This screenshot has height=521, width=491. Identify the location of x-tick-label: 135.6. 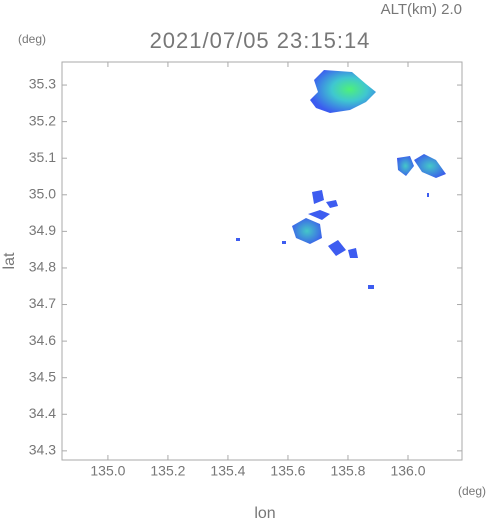
(287, 471).